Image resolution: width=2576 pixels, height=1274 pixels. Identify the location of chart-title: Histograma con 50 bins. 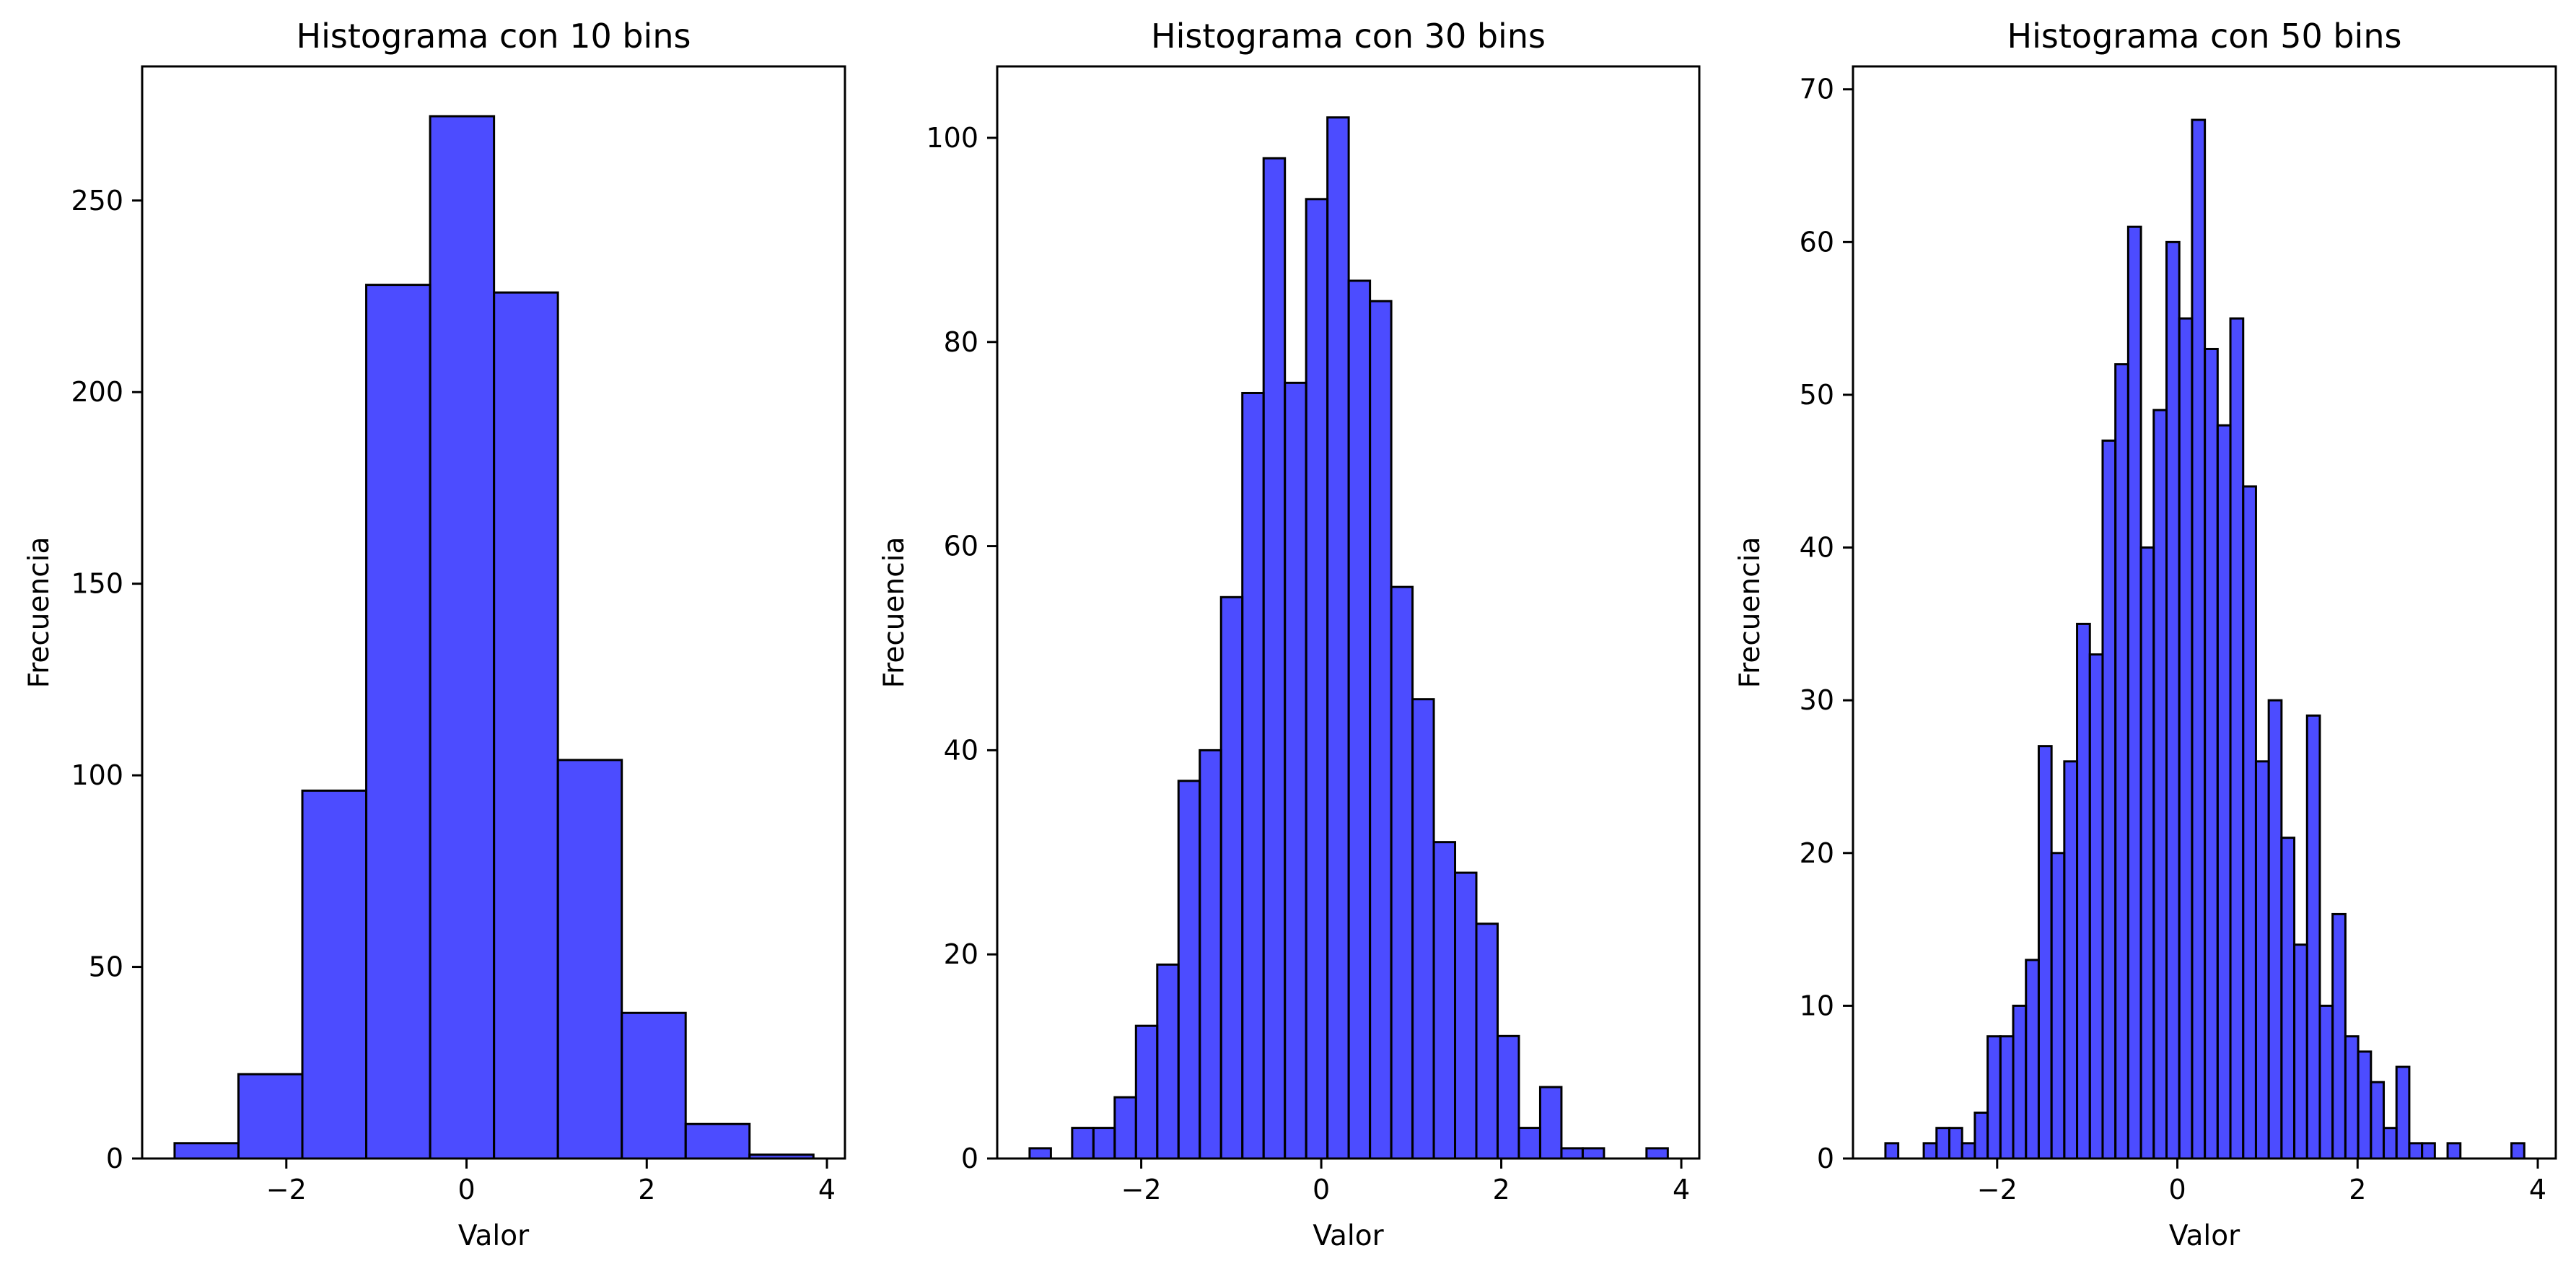
(2204, 36).